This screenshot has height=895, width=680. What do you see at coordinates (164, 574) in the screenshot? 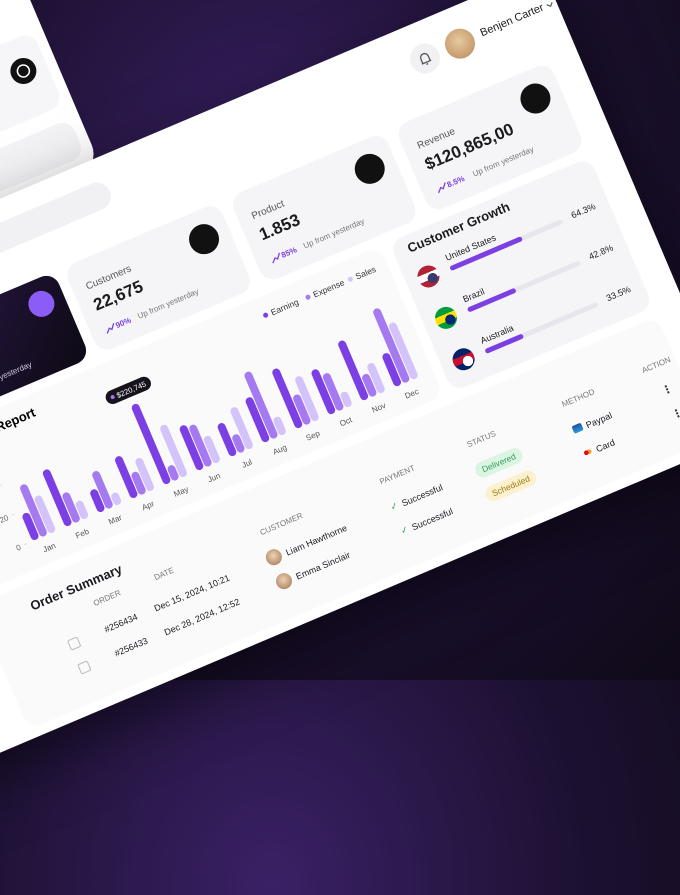
I see `column-header: DATE` at bounding box center [164, 574].